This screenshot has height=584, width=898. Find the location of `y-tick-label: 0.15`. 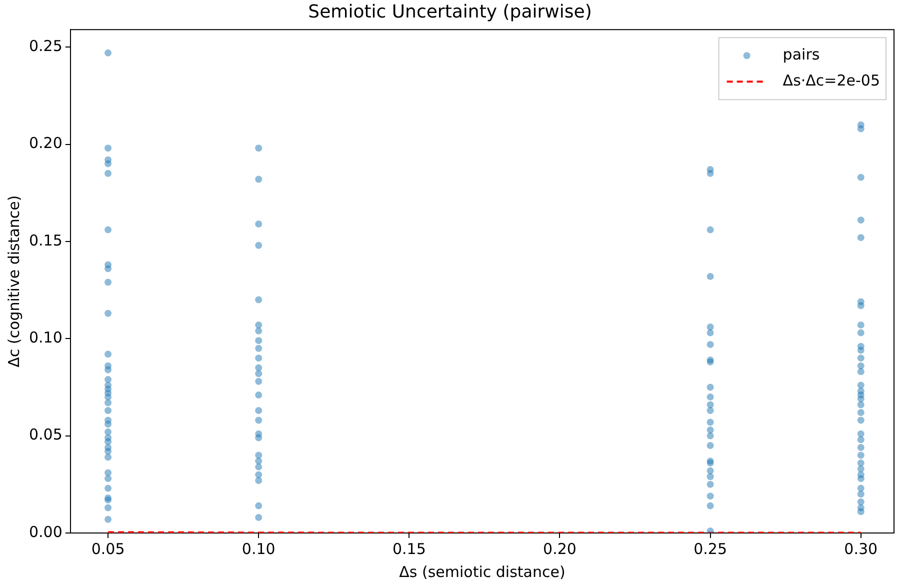

y-tick-label: 0.15 is located at coordinates (45, 240).